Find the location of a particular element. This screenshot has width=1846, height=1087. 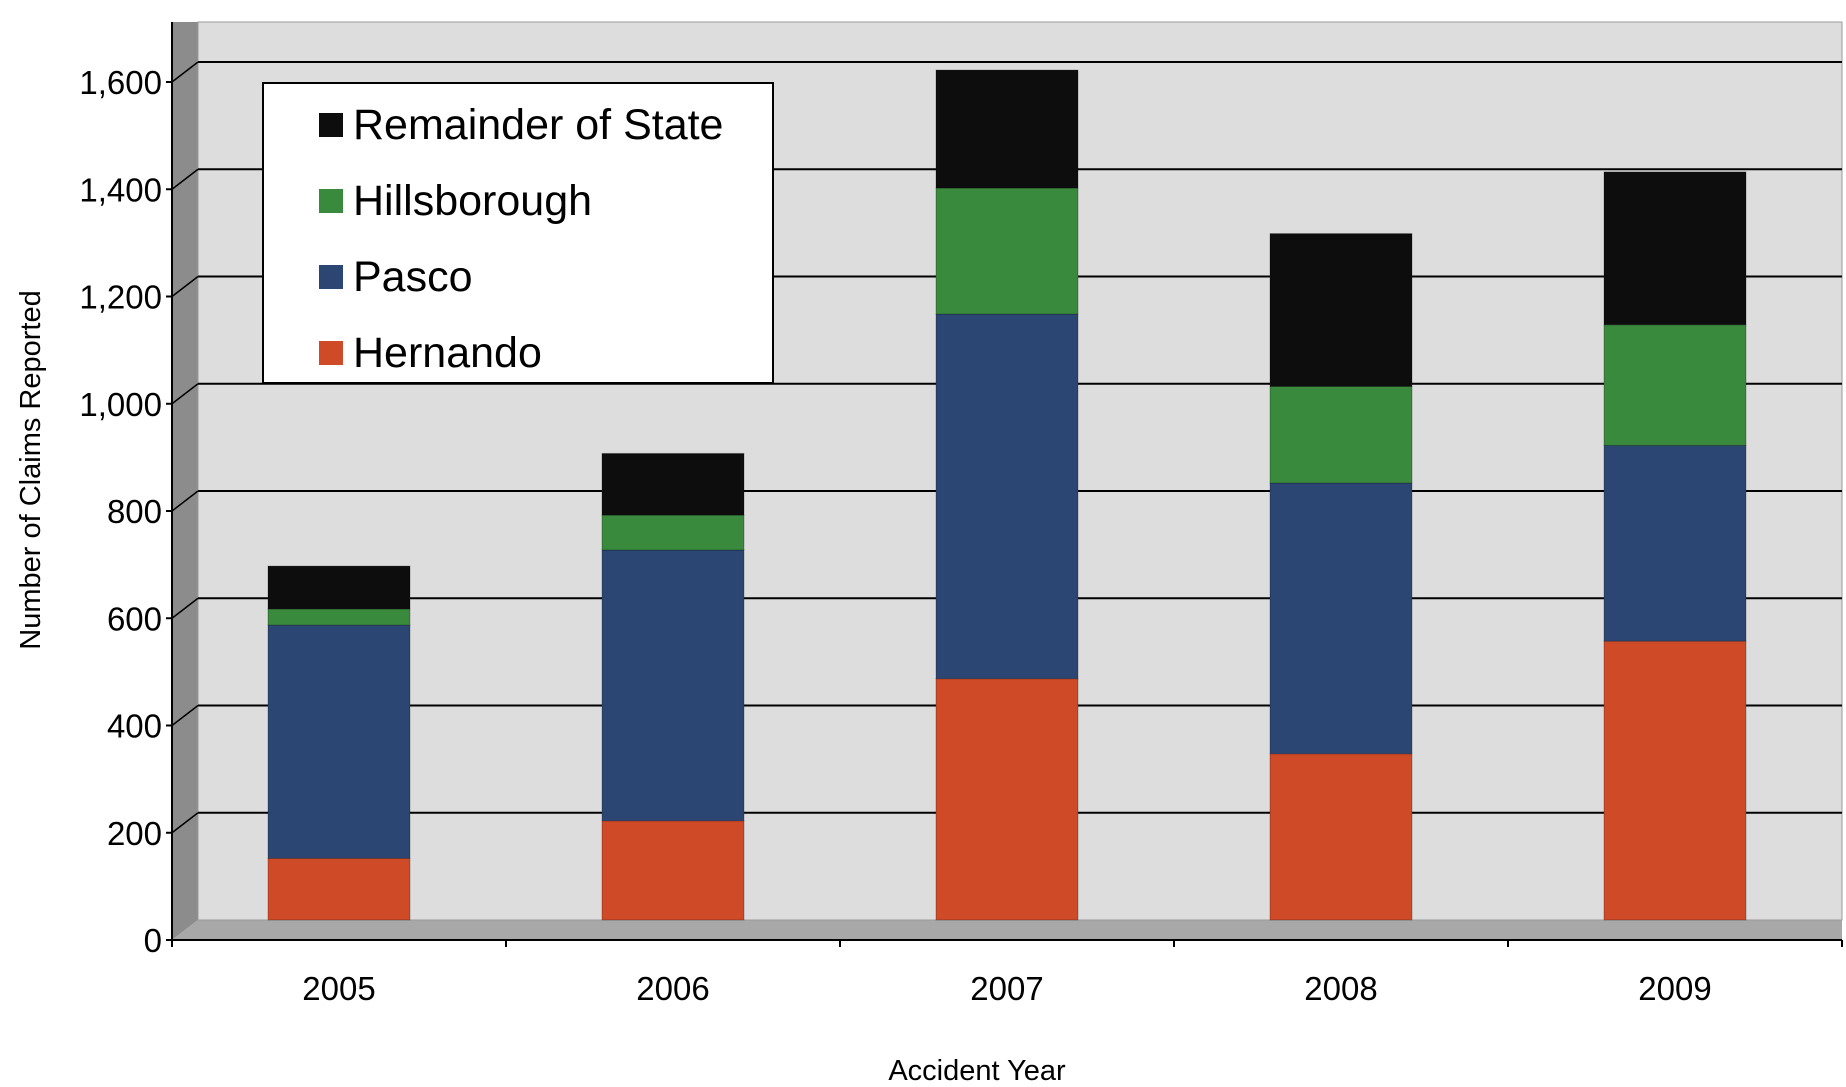

y-tick-label: 1,400 is located at coordinates (120, 189).